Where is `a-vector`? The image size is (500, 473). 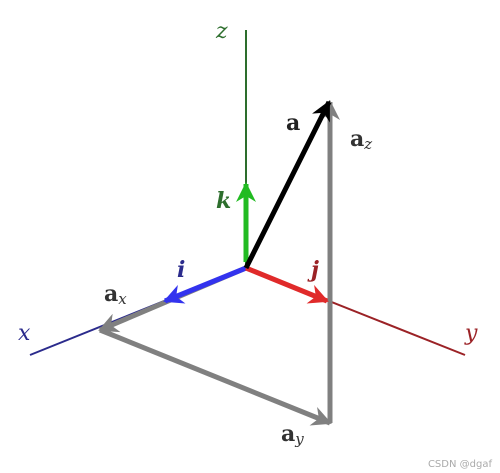 a-vector is located at coordinates (287, 185).